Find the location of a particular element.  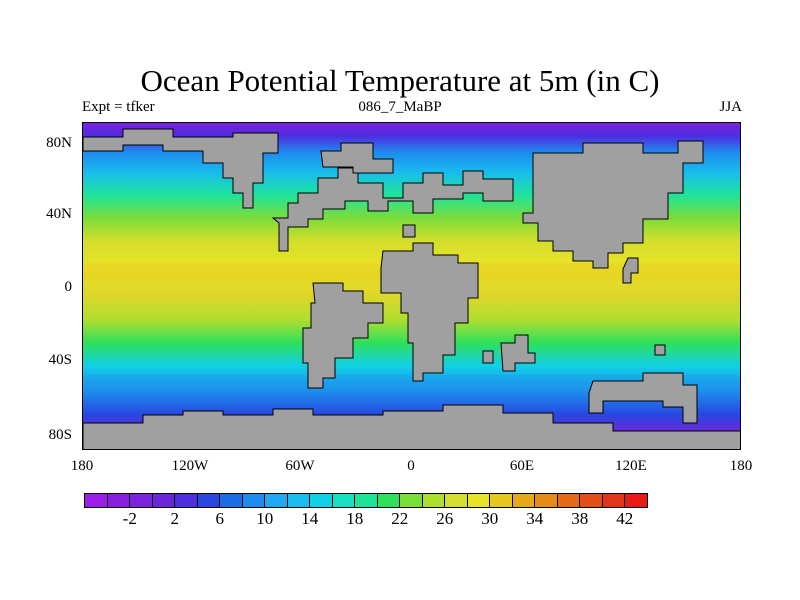

colorbar-label: 22 is located at coordinates (400, 518).